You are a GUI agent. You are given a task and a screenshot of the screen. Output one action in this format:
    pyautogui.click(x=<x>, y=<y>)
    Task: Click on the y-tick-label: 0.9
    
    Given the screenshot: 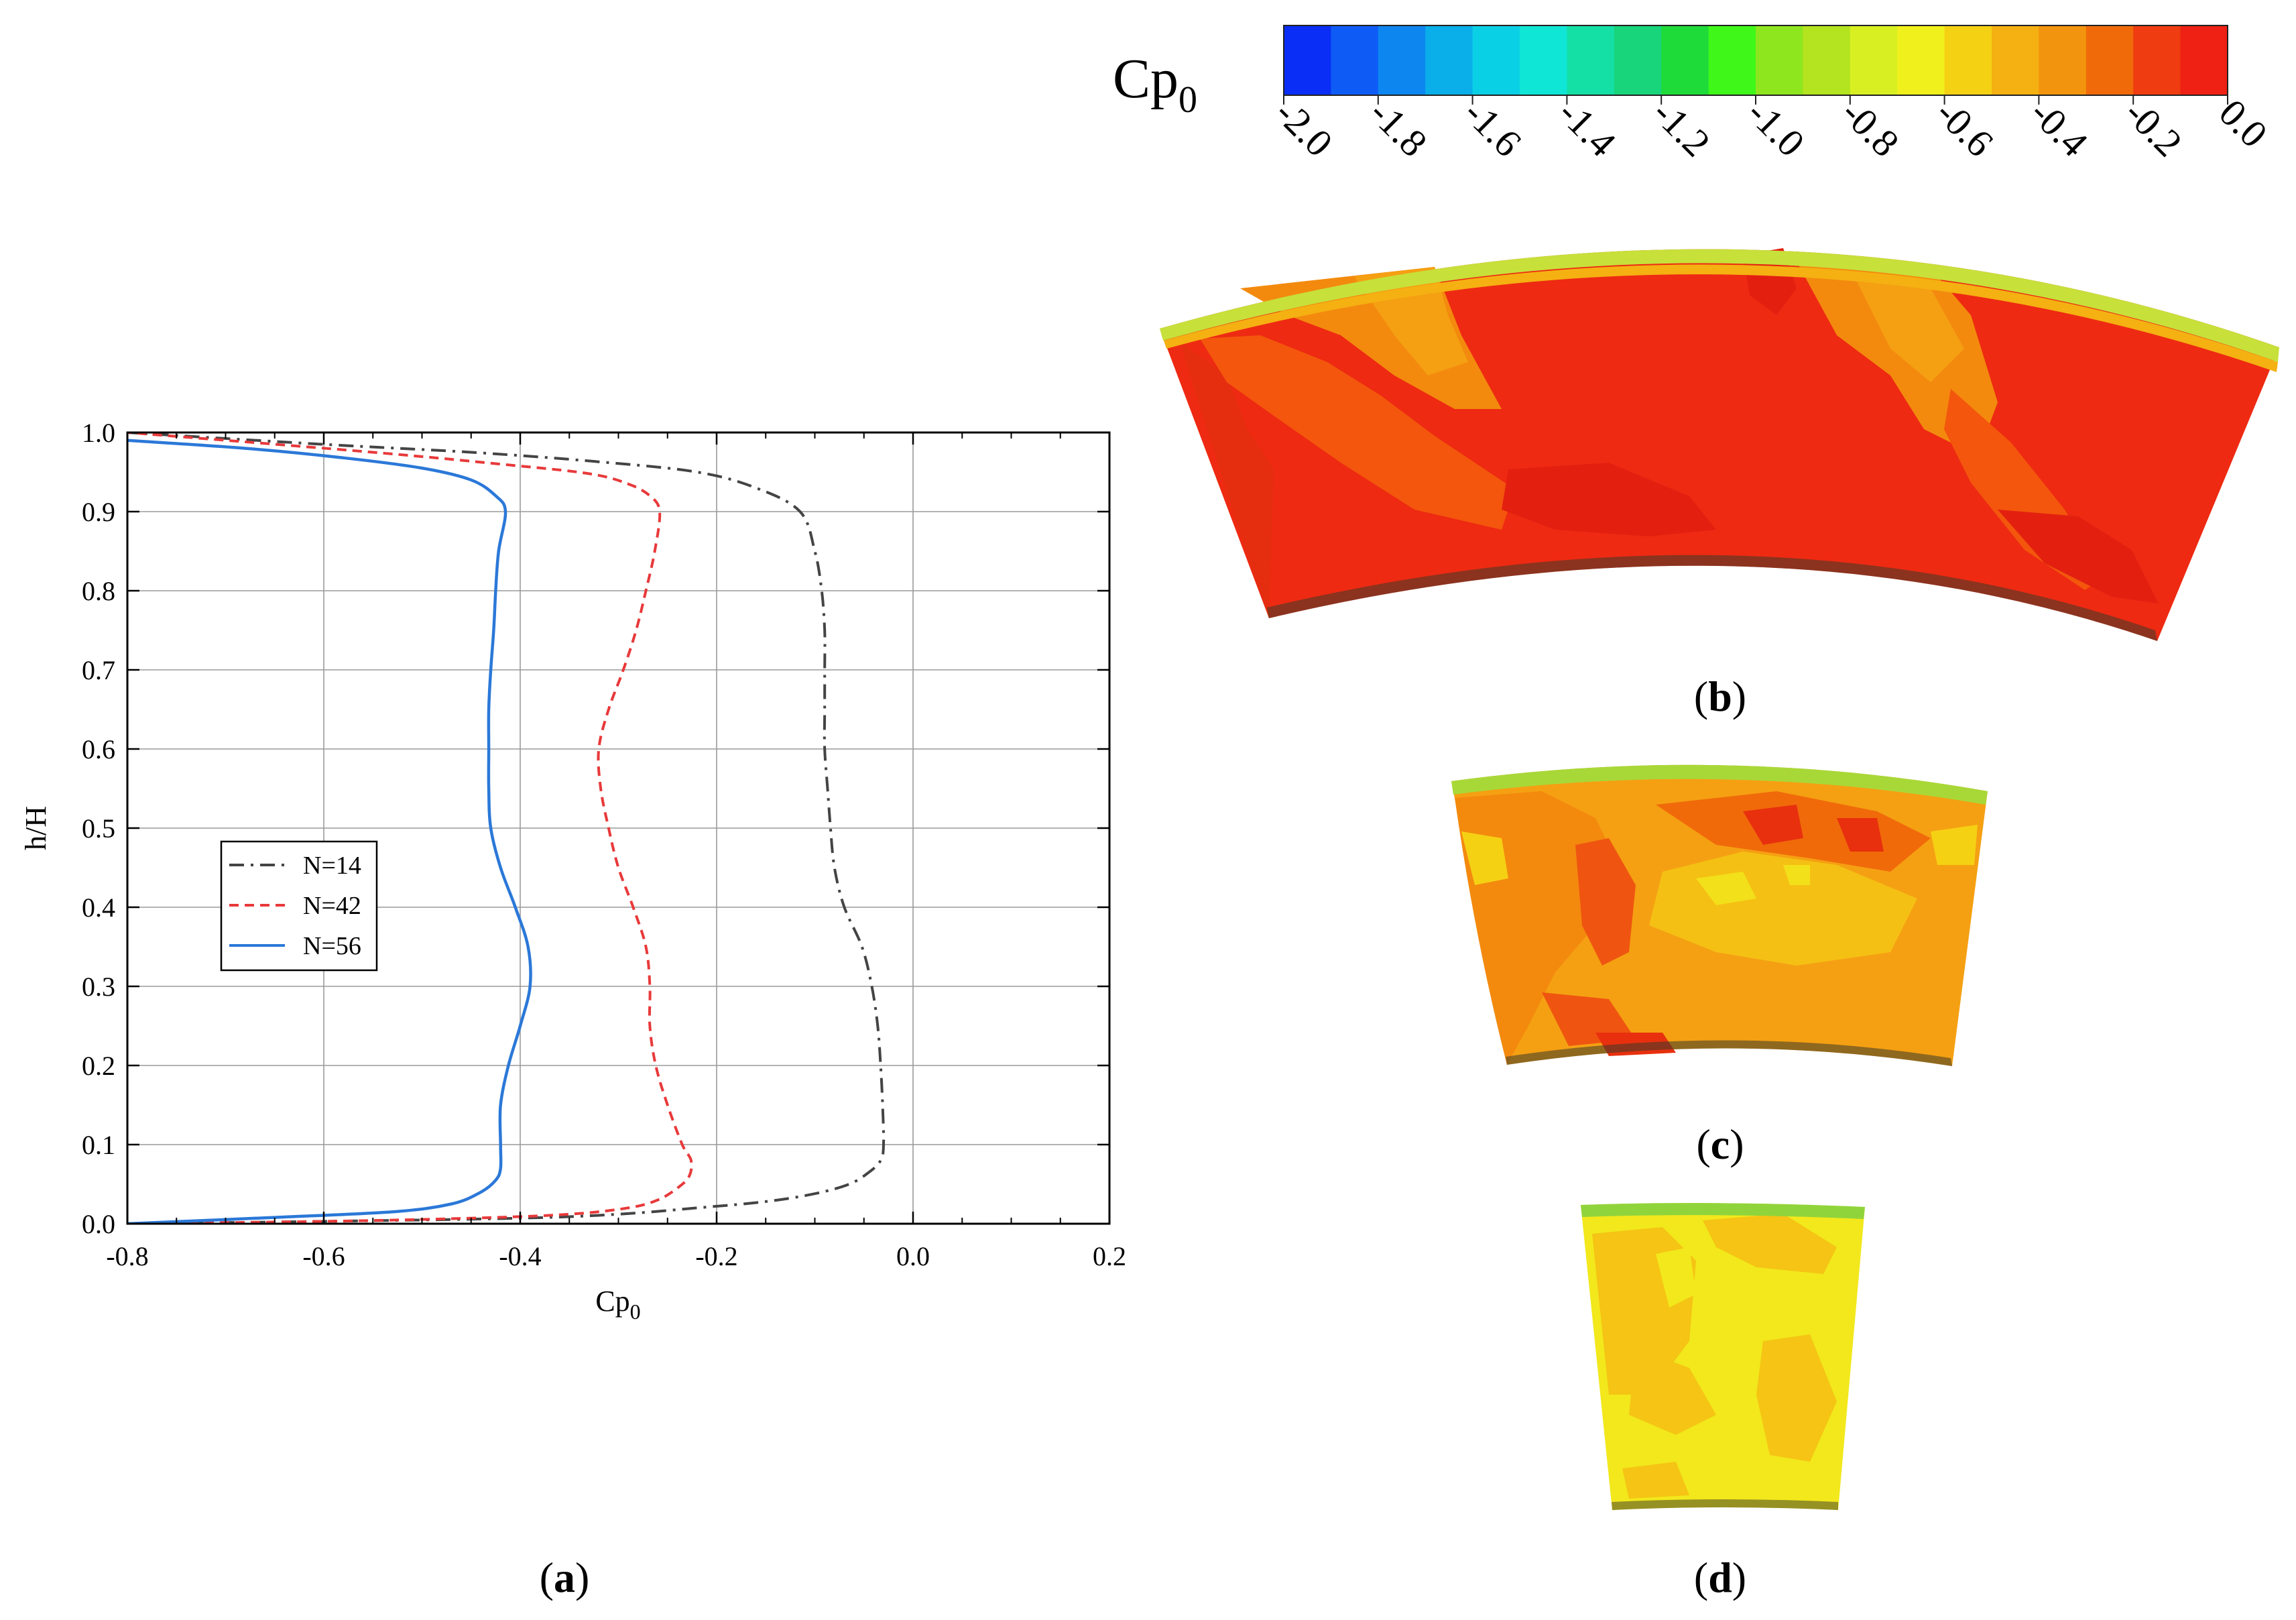 What is the action you would take?
    pyautogui.click(x=98, y=512)
    